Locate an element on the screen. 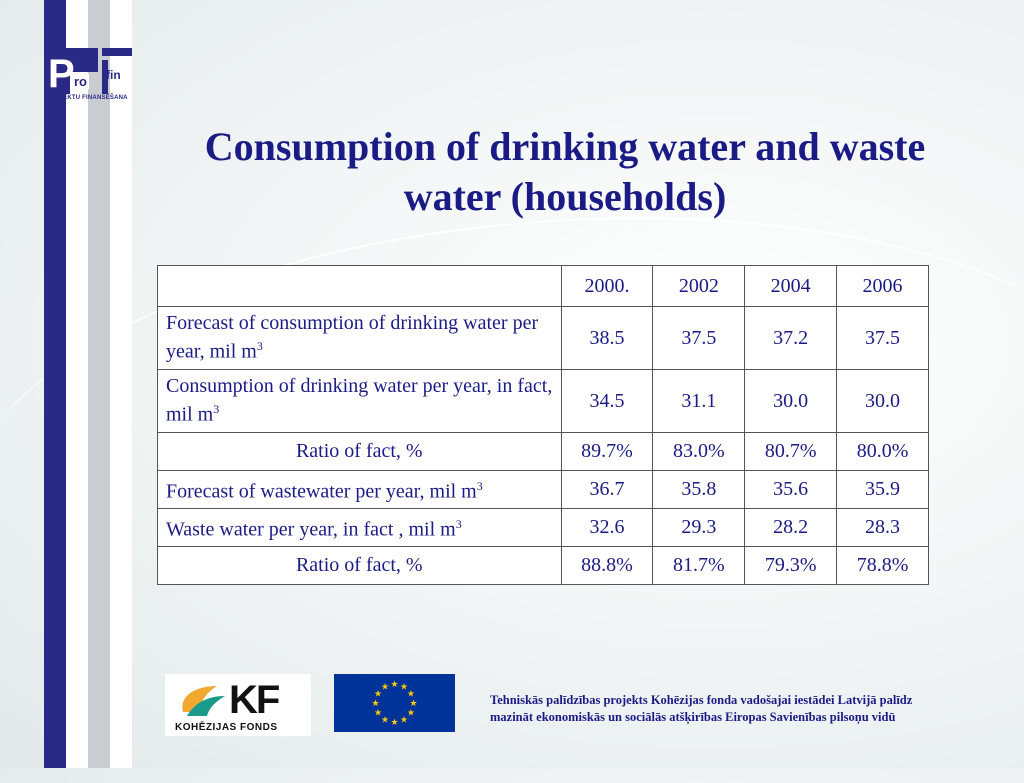 This screenshot has width=1024, height=783. table-cell: 80.0% is located at coordinates (882, 451).